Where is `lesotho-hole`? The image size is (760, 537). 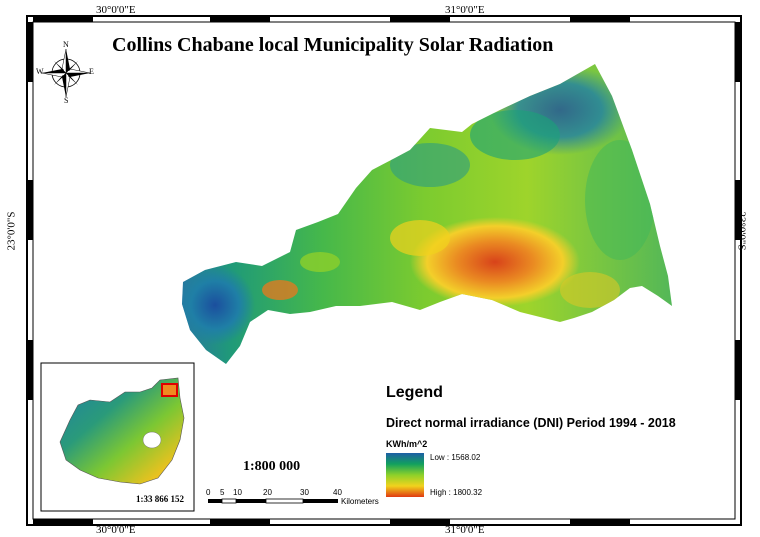 lesotho-hole is located at coordinates (152, 440).